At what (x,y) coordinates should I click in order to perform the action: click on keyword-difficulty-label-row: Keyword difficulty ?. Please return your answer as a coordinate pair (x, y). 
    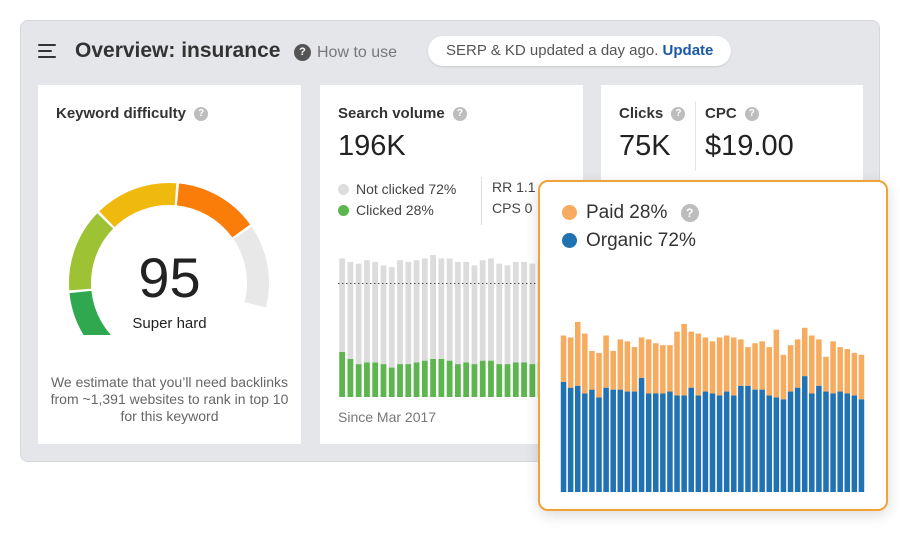
    Looking at the image, I should click on (132, 113).